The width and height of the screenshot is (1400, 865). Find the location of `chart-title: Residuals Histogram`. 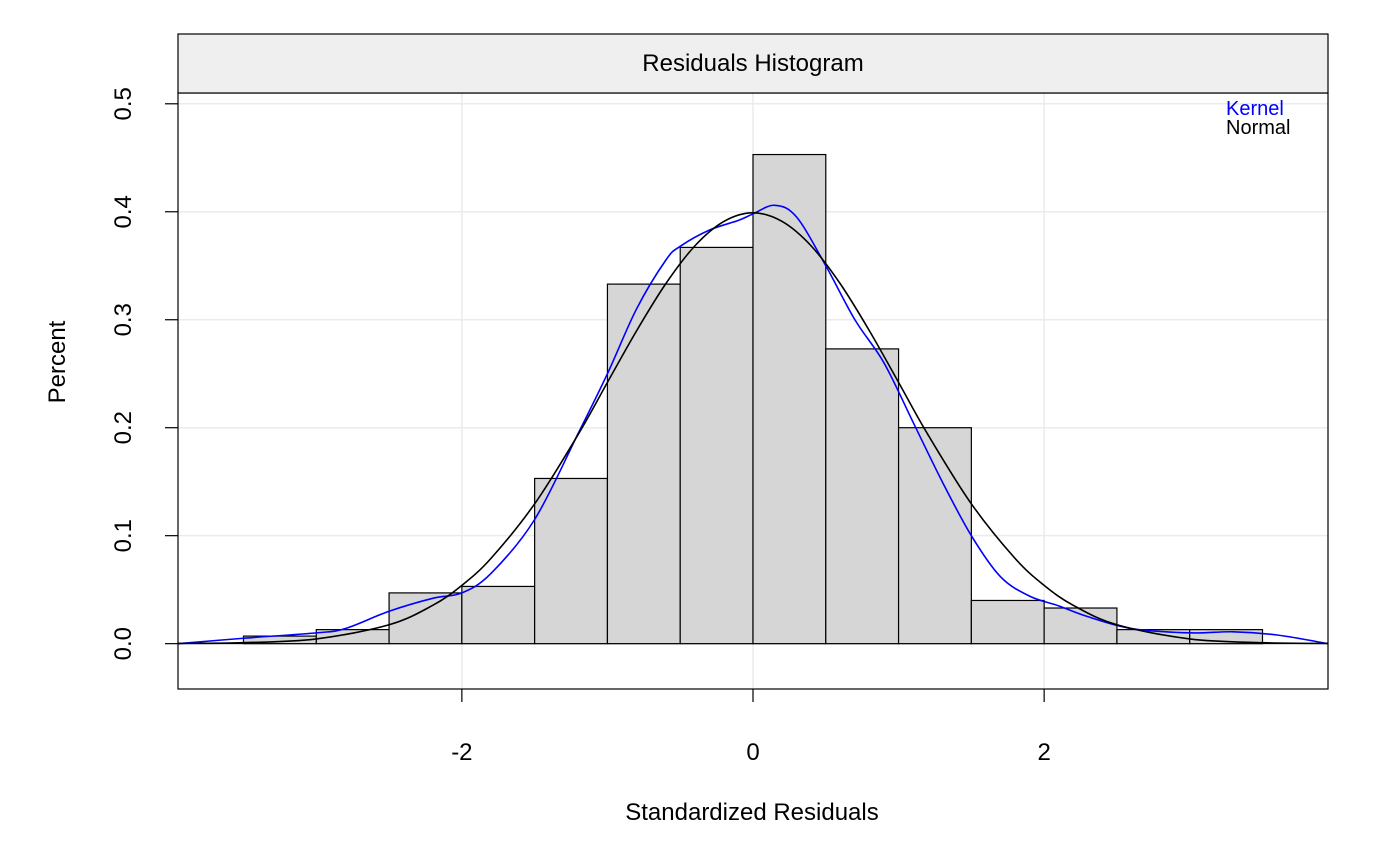

chart-title: Residuals Histogram is located at coordinates (752, 63).